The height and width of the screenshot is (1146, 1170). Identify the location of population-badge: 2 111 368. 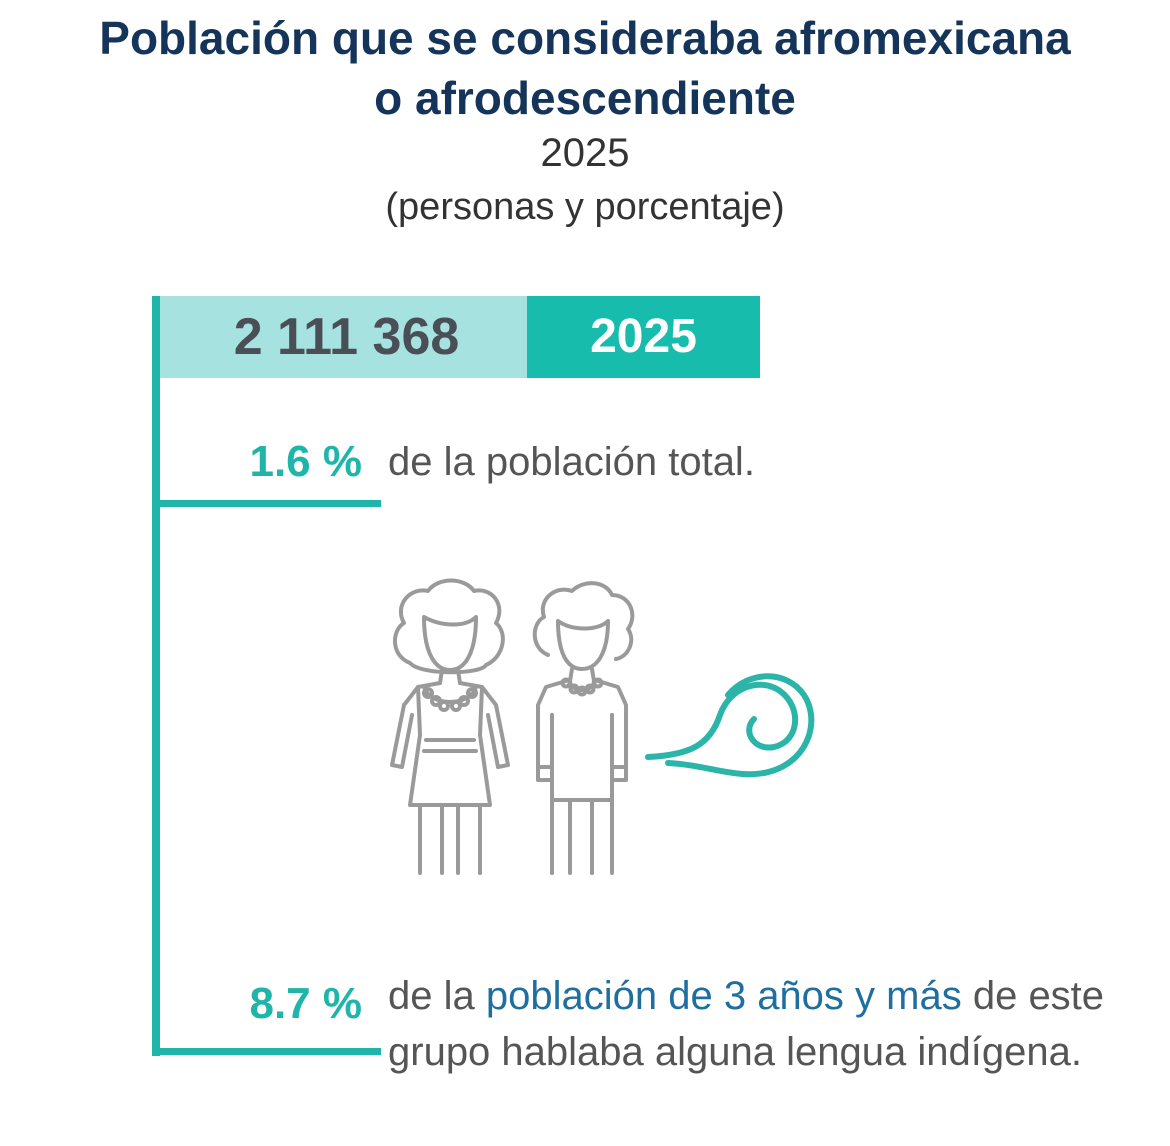
(343, 337).